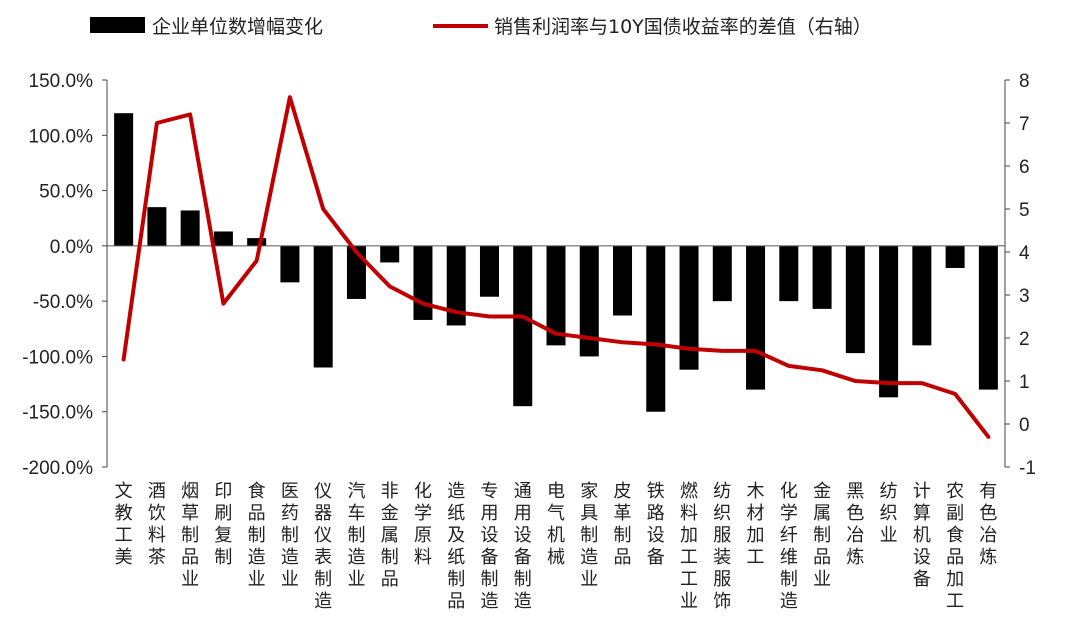 The width and height of the screenshot is (1072, 632). I want to click on left-tick-label: -50.0%, so click(63, 302).